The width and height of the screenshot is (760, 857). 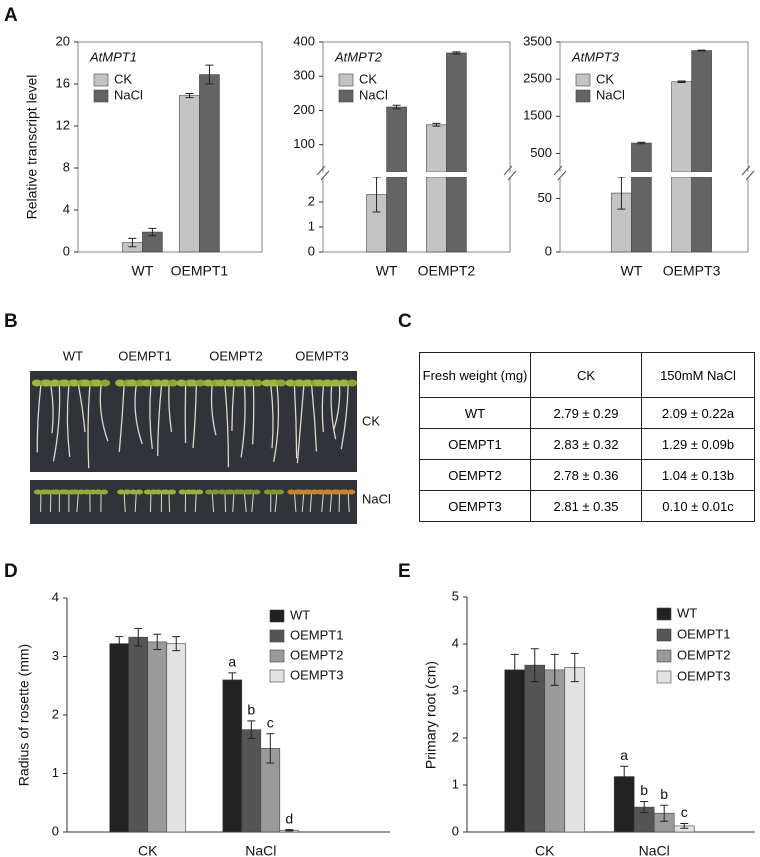 I want to click on table-row: OEMPT2 2.78 ± 0.36 1.04 ± 0.13b, so click(x=587, y=475).